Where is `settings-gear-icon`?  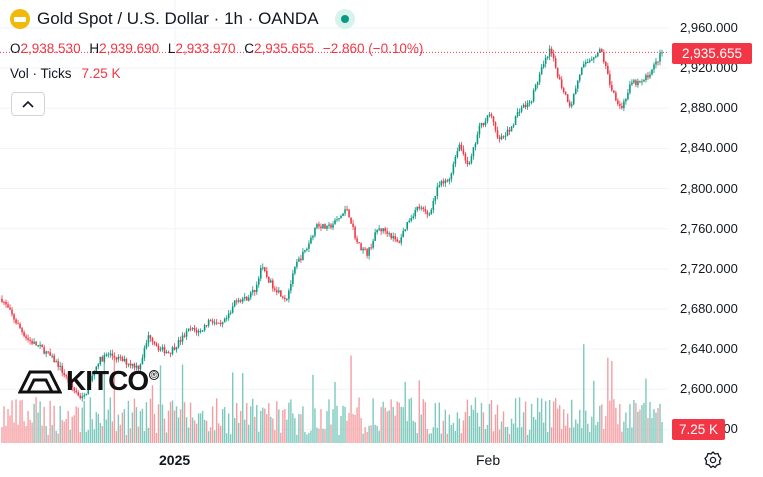 settings-gear-icon is located at coordinates (713, 460).